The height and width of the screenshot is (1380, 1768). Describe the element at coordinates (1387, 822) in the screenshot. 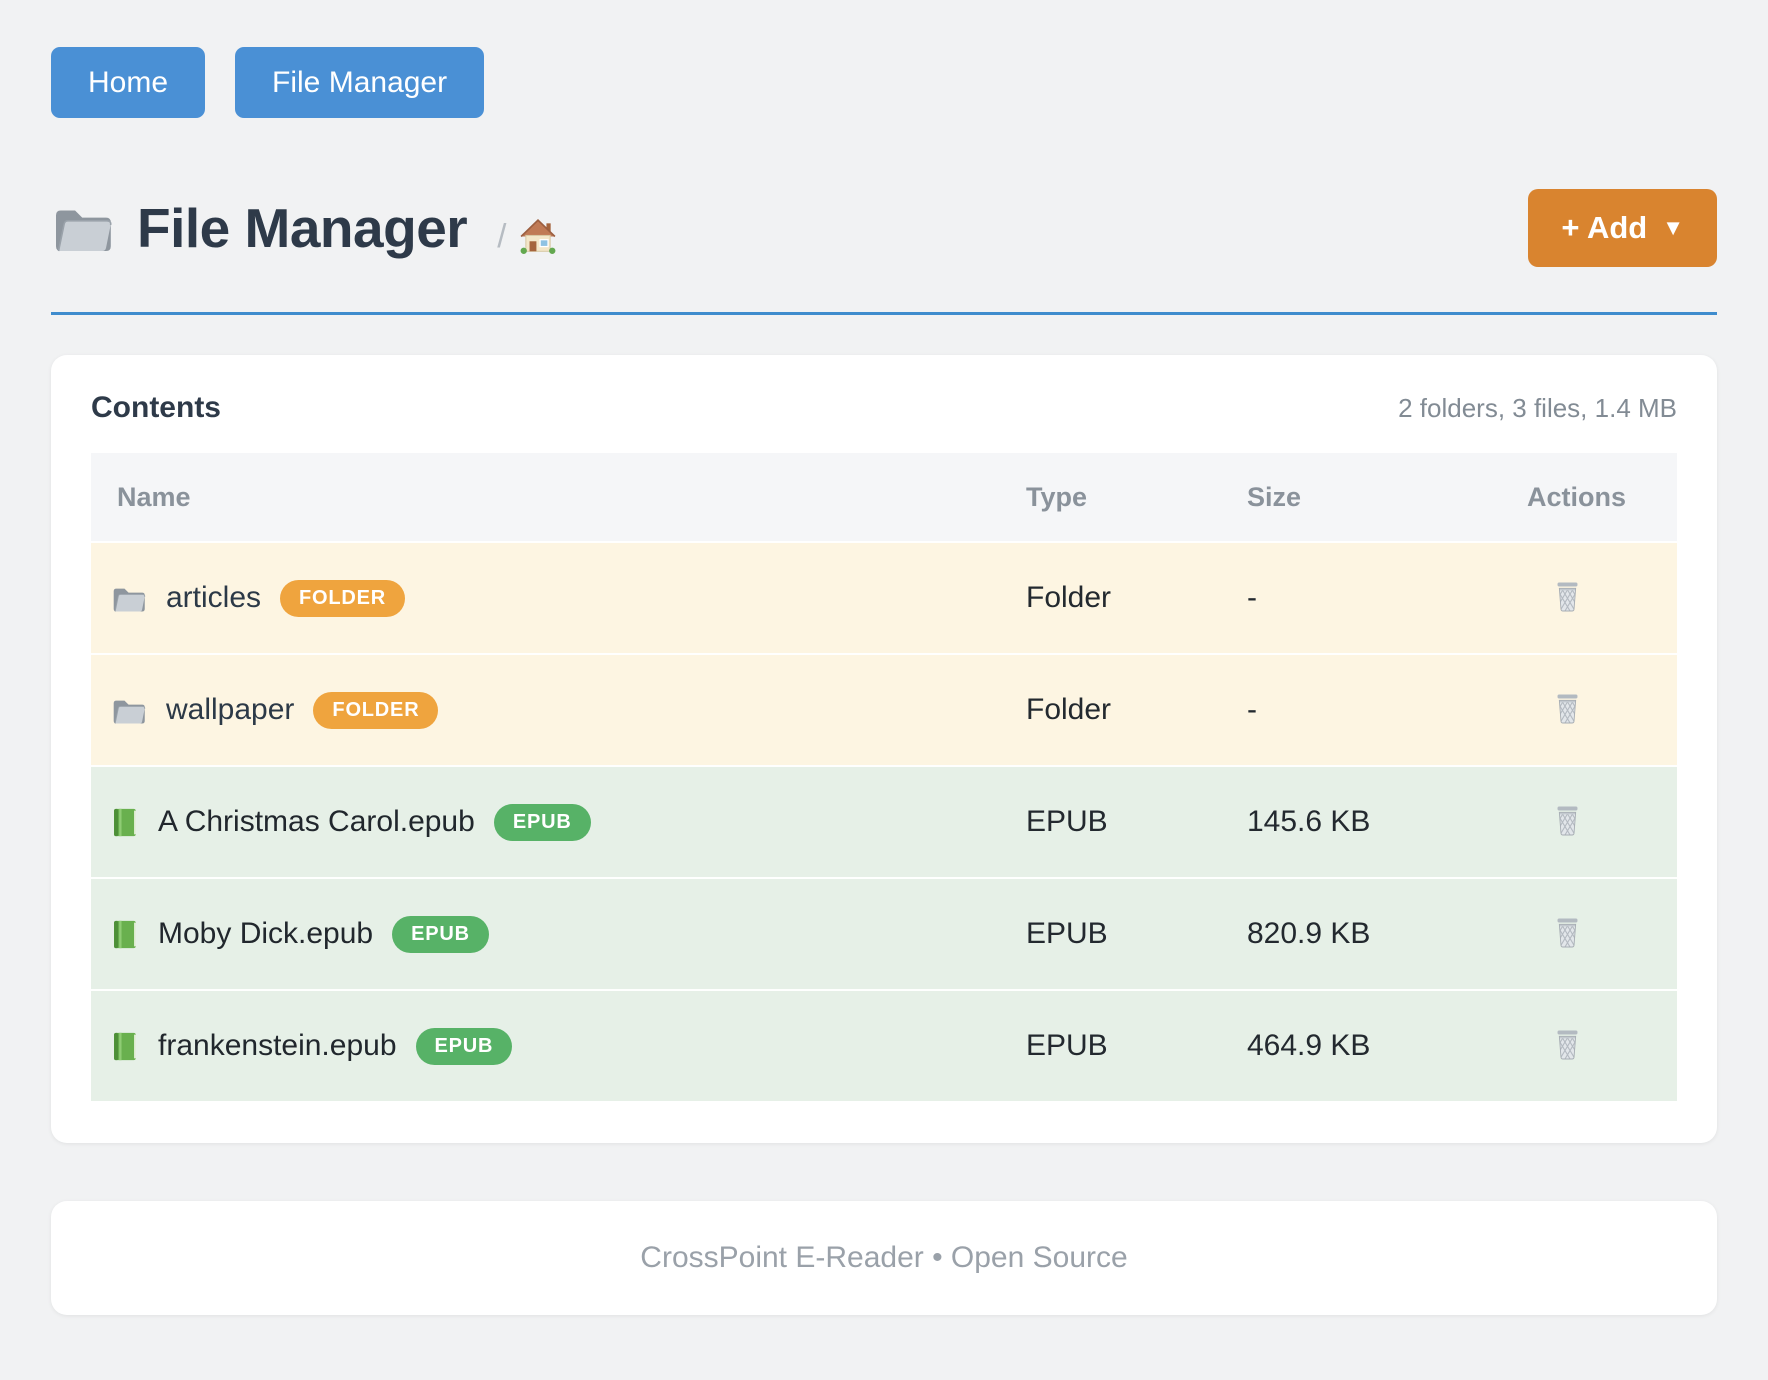

I see `item-size: 145.6 KB` at that location.